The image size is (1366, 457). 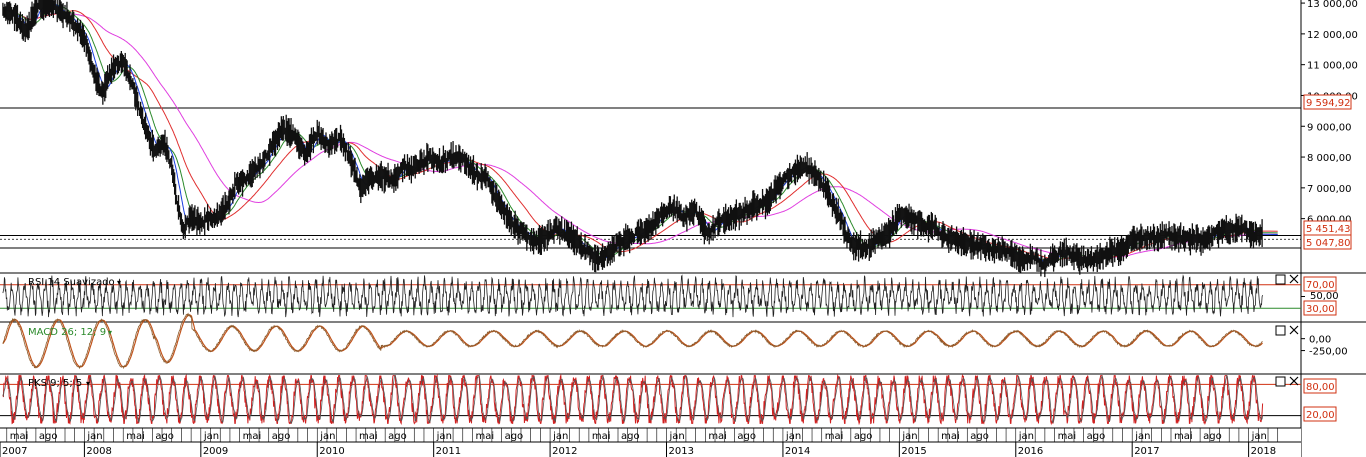 I want to click on price-y-tick-label: 6 000,00, so click(x=1329, y=220).